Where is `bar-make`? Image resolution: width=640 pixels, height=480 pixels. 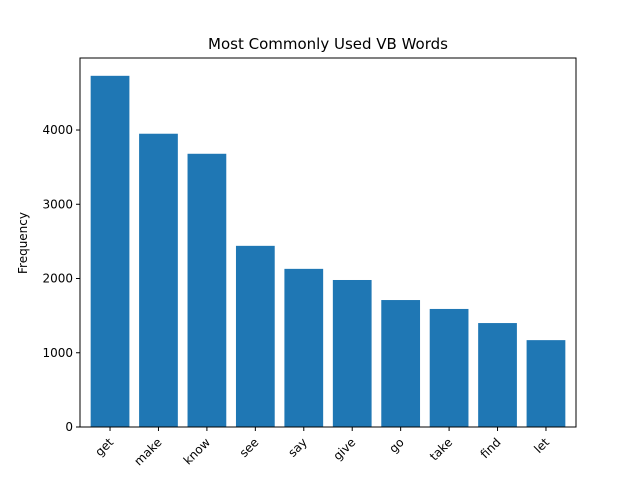
bar-make is located at coordinates (158, 280).